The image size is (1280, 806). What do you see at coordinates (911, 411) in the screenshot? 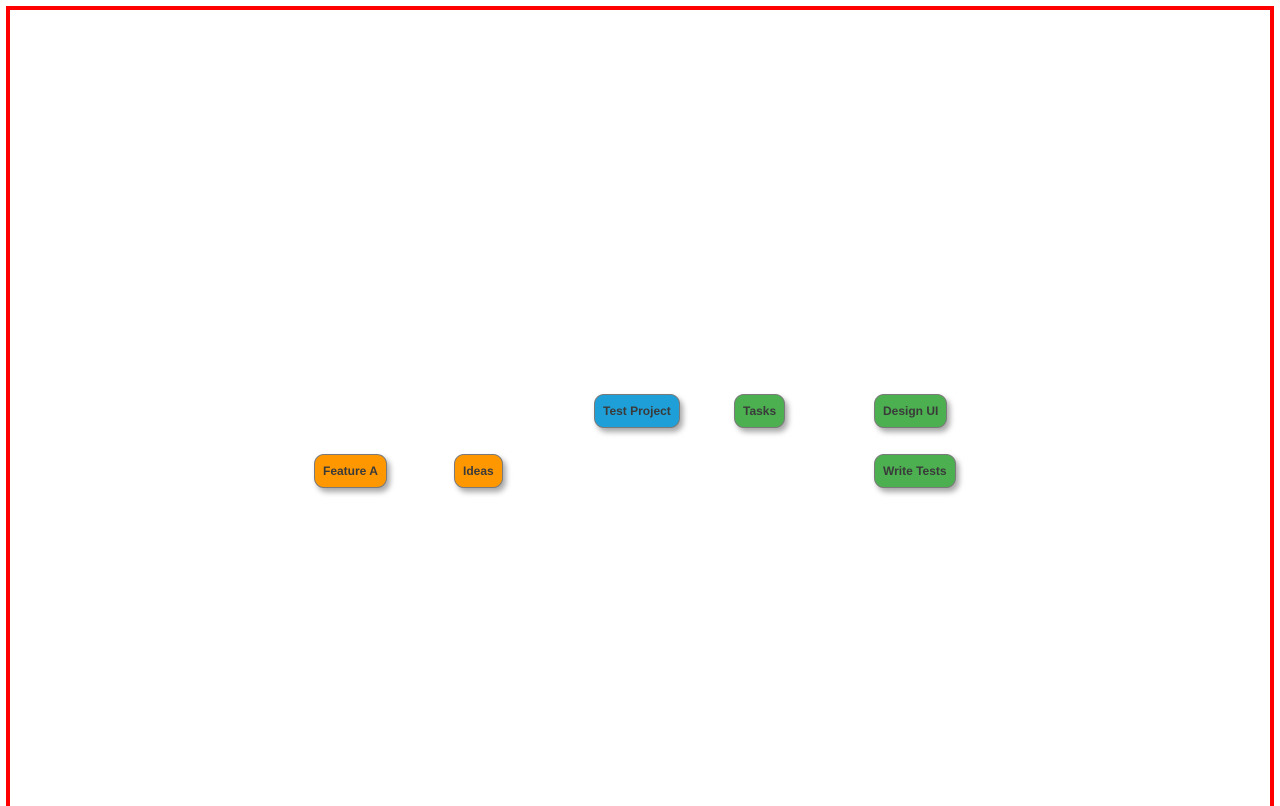
I see `mindmap-node-design-ui: Design UI` at bounding box center [911, 411].